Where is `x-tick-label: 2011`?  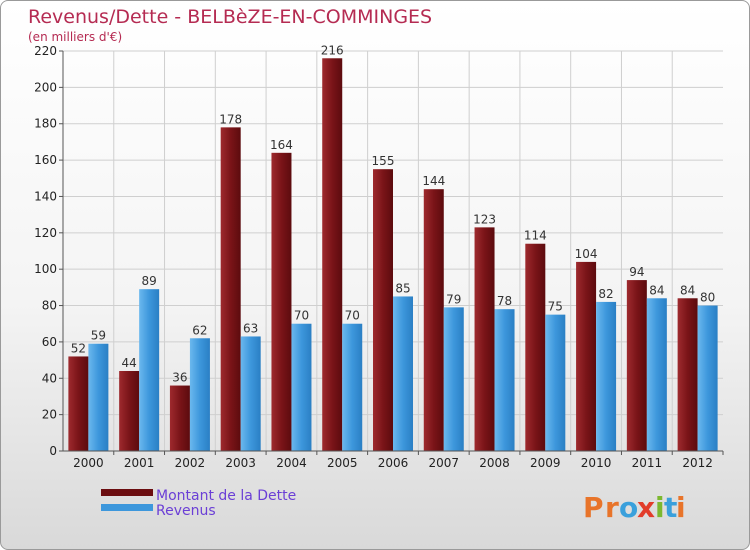 x-tick-label: 2011 is located at coordinates (647, 463).